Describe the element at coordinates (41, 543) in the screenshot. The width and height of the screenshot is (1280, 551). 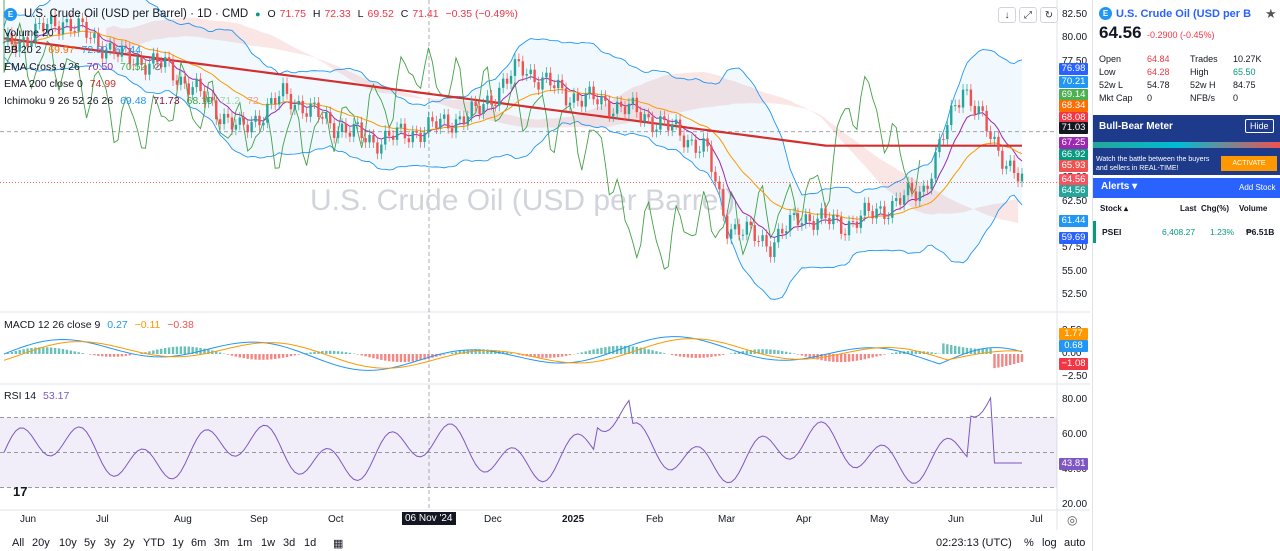
I see `timeframe-20y: 20y` at that location.